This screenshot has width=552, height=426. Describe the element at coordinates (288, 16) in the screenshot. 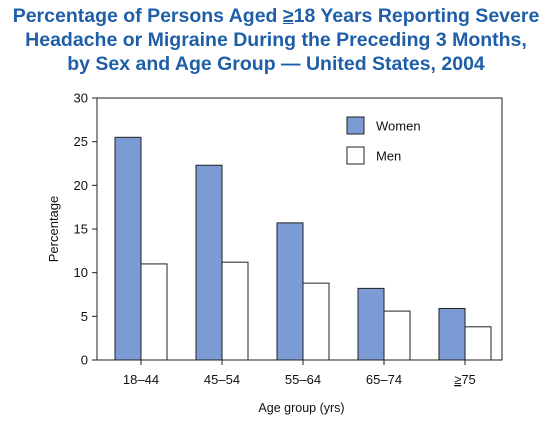

I see `title-ge-symbol: ≥` at that location.